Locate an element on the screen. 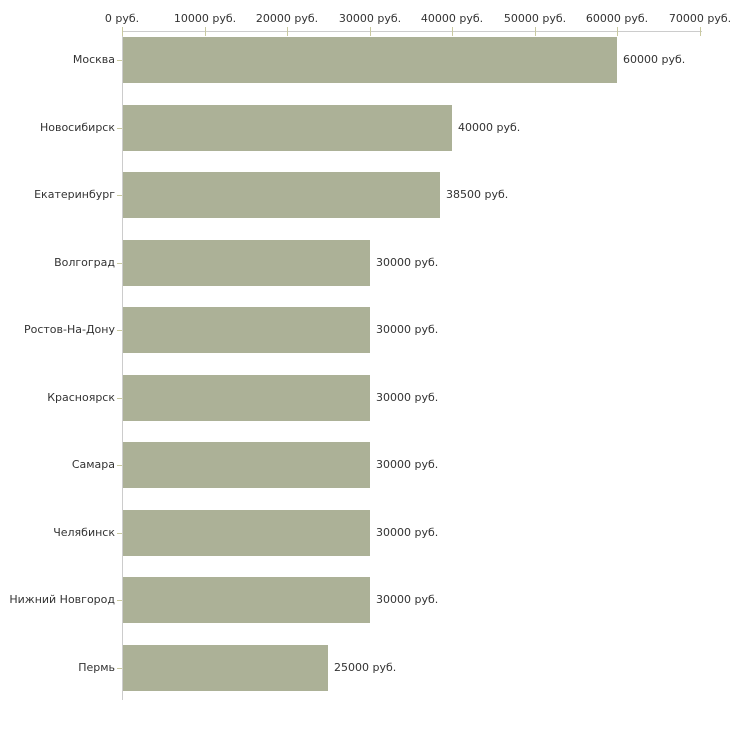 Image resolution: width=730 pixels, height=730 pixels. x-tick-label: 60000 руб. is located at coordinates (617, 18).